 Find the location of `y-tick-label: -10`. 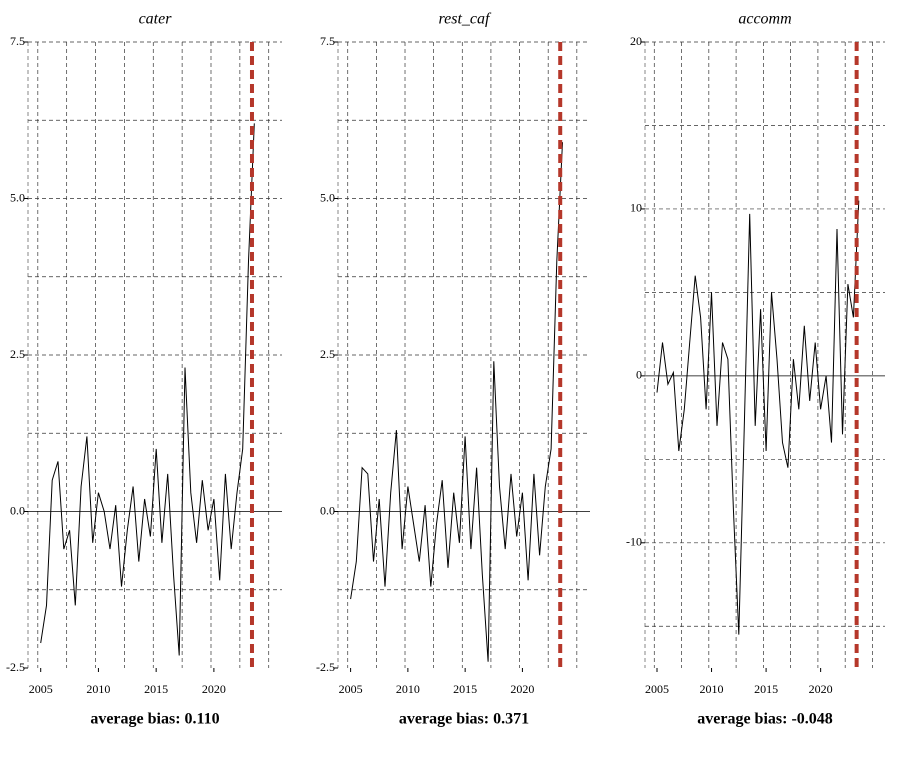

y-tick-label: -10 is located at coordinates (634, 542).